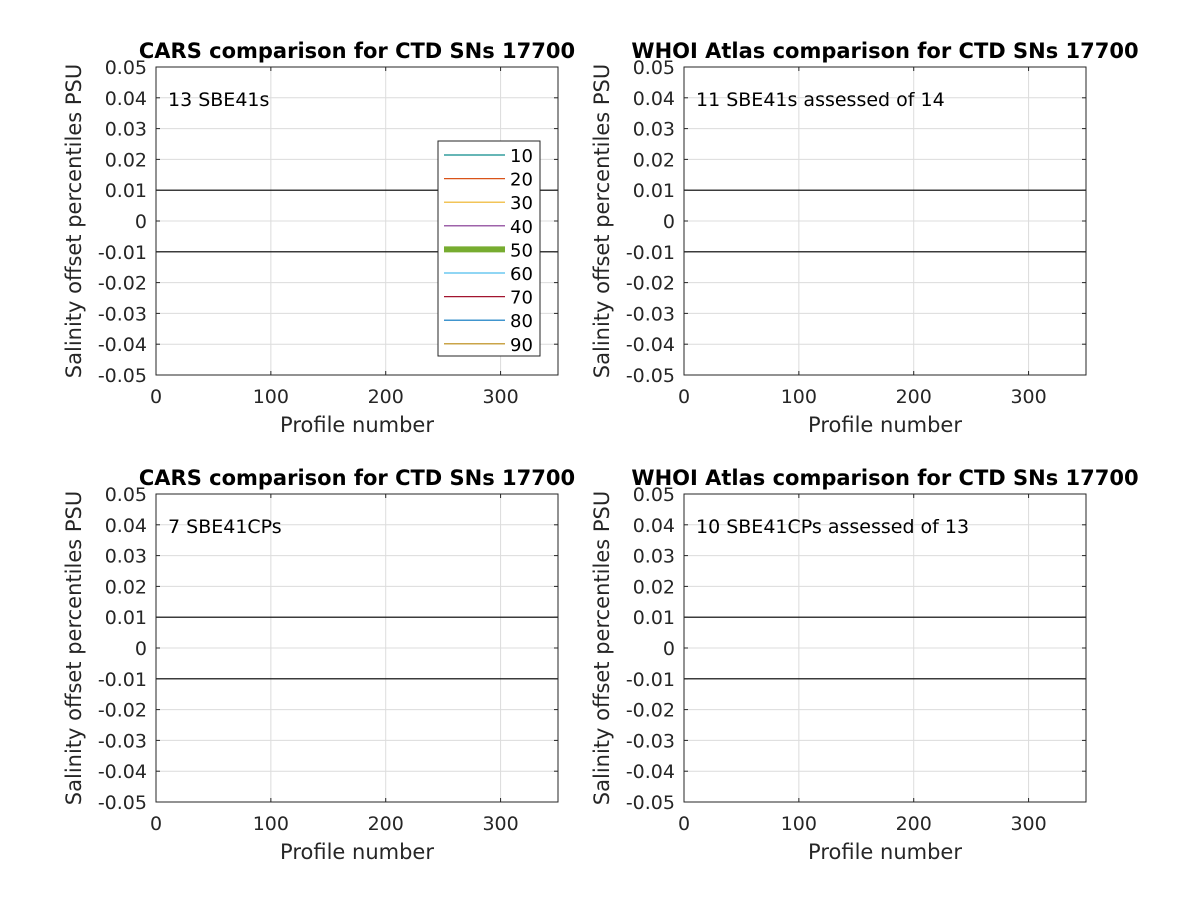 This screenshot has width=1200, height=900. Describe the element at coordinates (225, 527) in the screenshot. I see `annotation-text: 7 SBE41CPs` at that location.